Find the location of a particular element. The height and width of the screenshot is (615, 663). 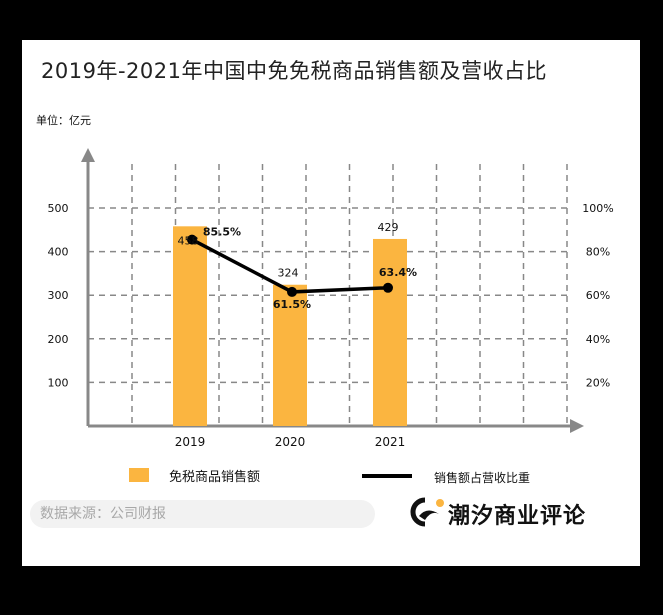

line-point-2019 is located at coordinates (192, 239).